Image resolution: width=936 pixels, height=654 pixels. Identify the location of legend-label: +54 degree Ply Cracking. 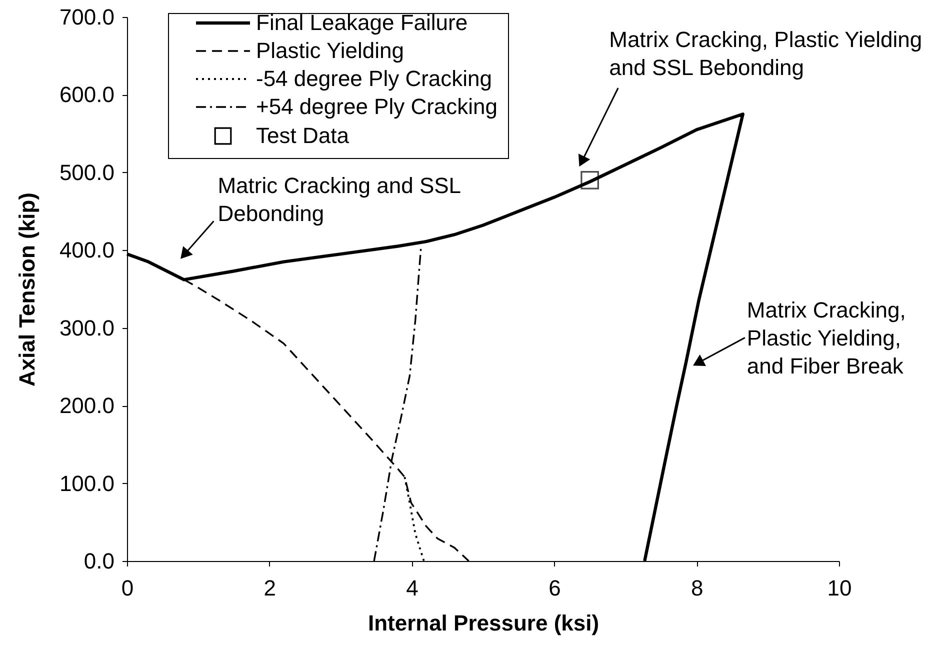
(377, 106).